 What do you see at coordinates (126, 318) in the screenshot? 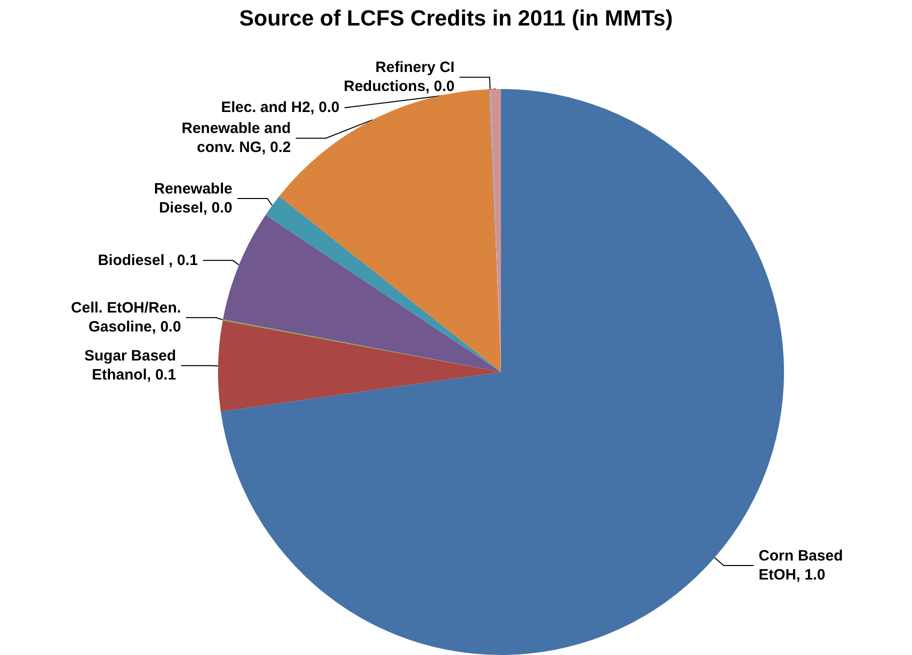
I see `slice-label: Cell. EtOH/Ren. Gasoline, 0.0` at bounding box center [126, 318].